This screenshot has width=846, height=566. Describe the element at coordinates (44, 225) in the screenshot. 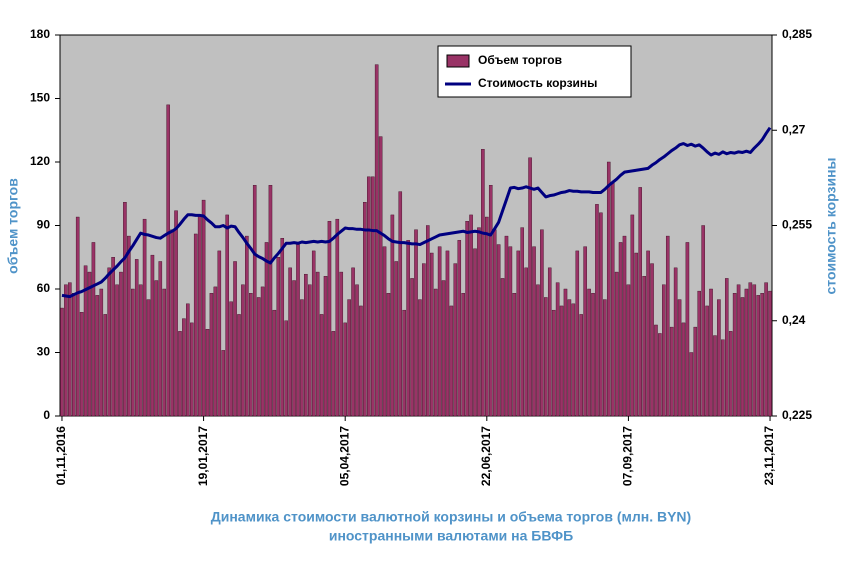

I see `y-tick-label: 90` at that location.